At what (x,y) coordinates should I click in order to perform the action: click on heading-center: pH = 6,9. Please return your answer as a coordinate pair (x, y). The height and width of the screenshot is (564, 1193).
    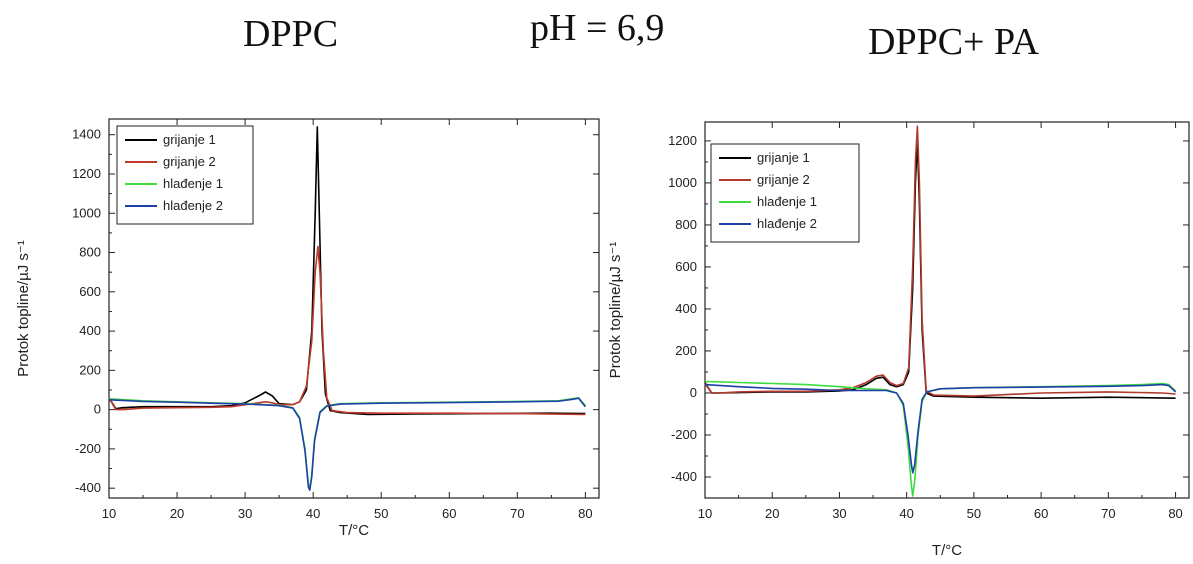
    Looking at the image, I should click on (597, 28).